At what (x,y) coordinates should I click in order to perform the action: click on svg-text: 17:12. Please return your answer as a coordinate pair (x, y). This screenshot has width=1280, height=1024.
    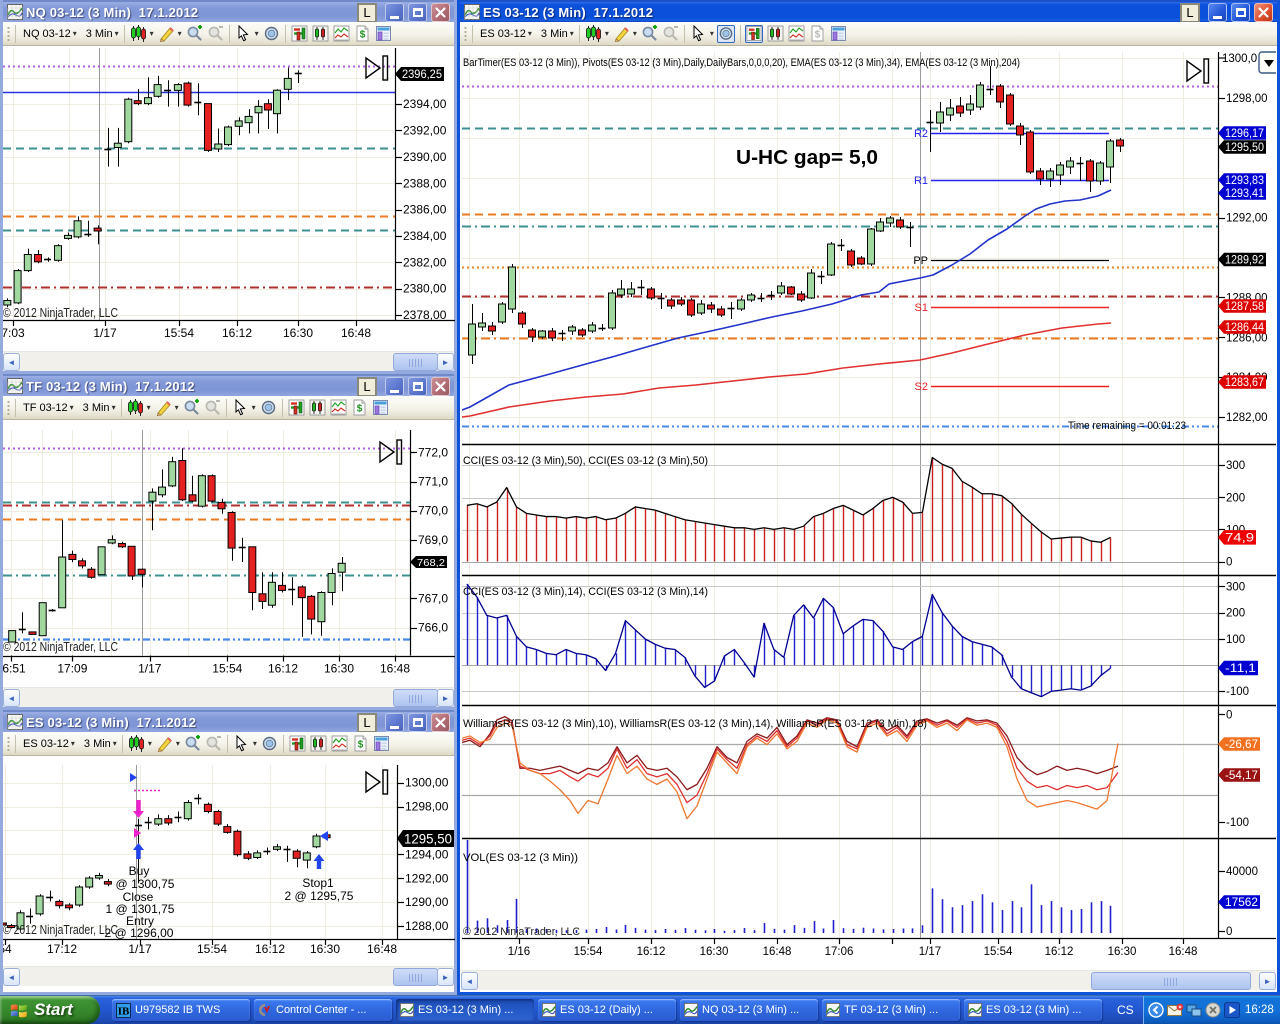
    Looking at the image, I should click on (62, 949).